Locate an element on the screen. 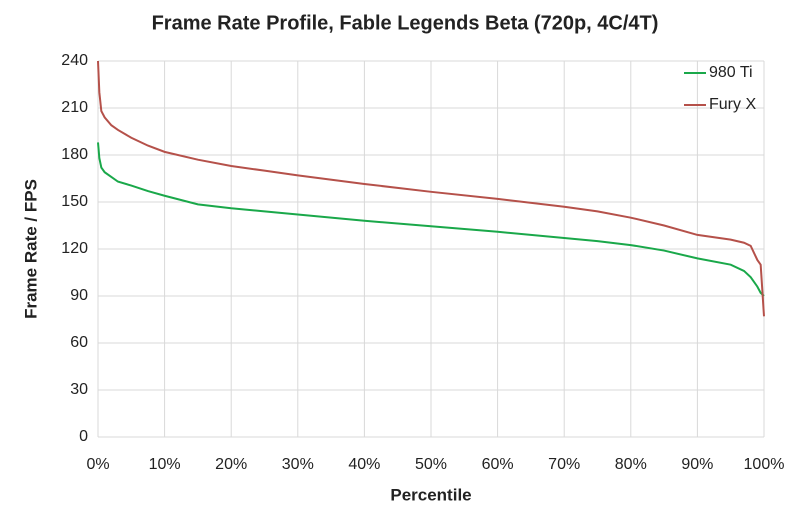  y-tick-label: 90 is located at coordinates (79, 295).